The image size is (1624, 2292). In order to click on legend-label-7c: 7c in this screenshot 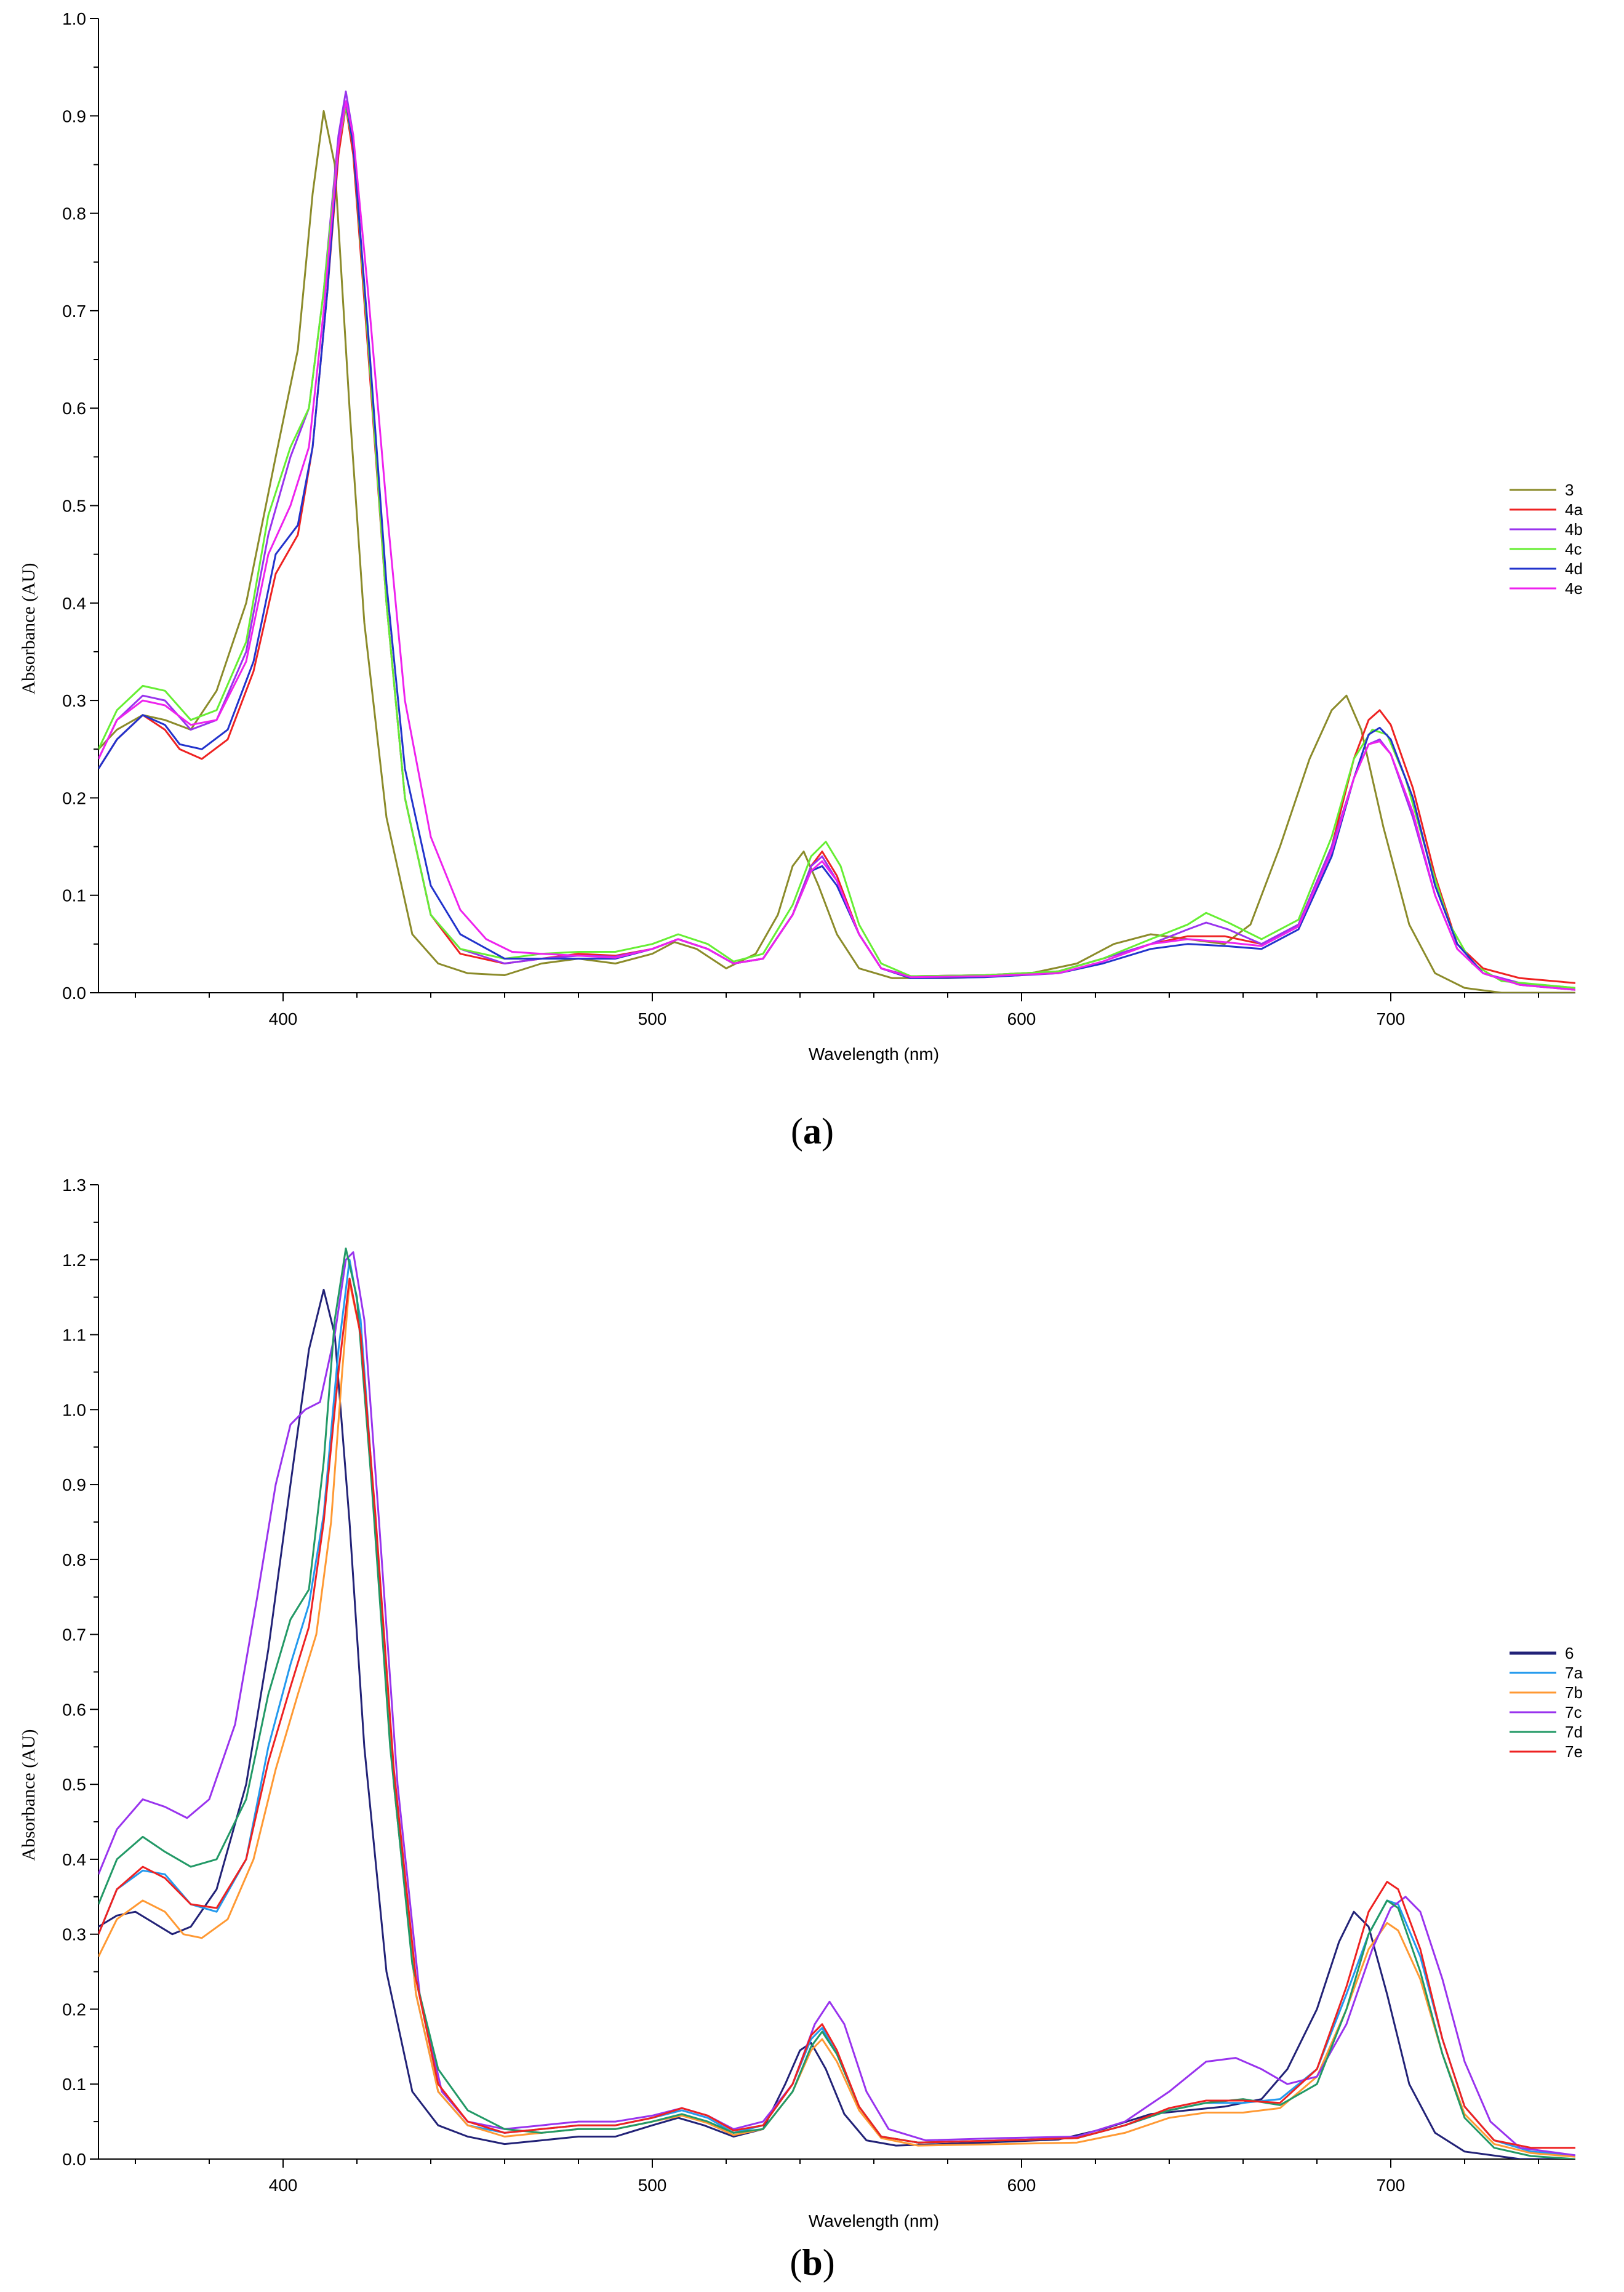, I will do `click(1573, 1712)`.